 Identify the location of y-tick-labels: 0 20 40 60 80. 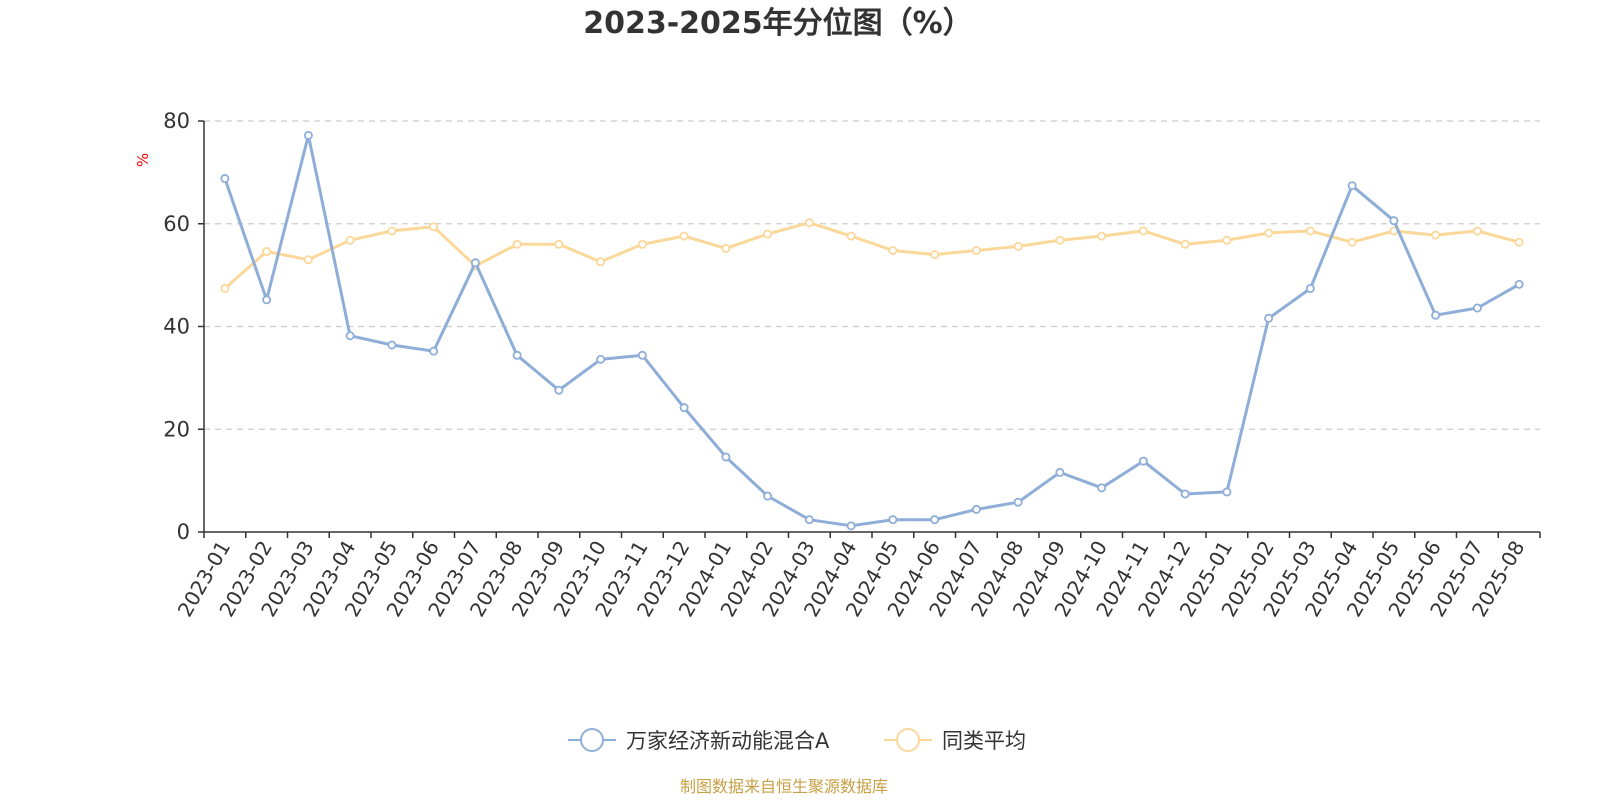
(176, 326).